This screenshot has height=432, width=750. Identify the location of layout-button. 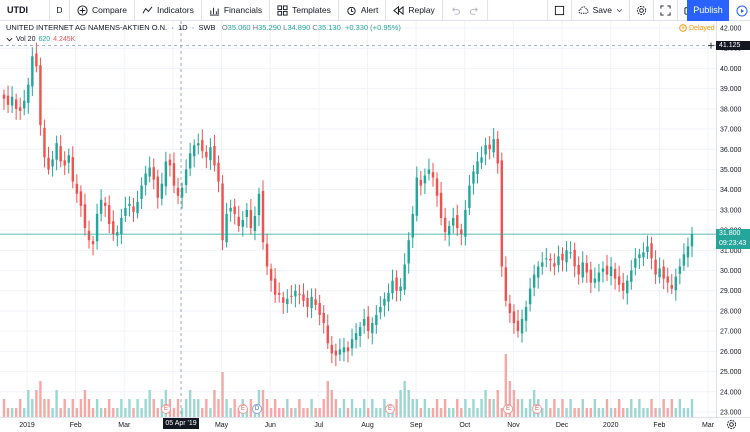
(559, 10).